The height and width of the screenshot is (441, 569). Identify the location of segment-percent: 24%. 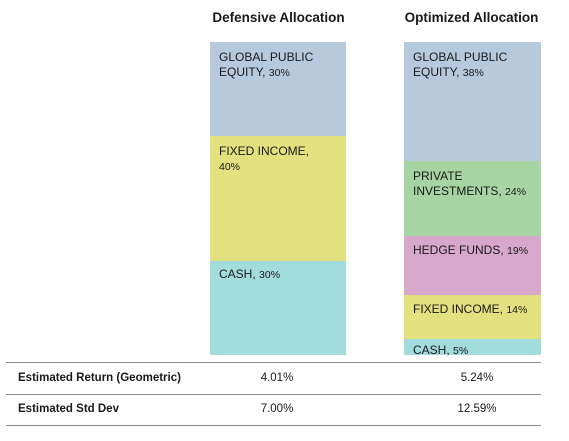
(516, 192).